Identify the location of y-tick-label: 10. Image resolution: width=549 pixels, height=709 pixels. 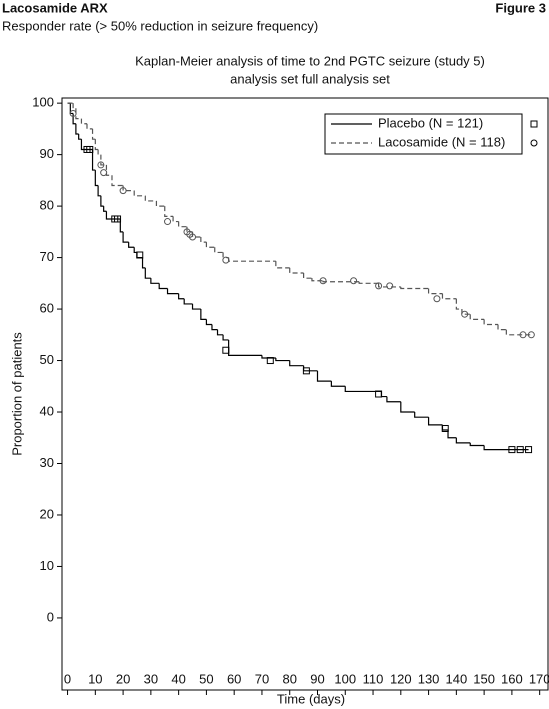
(47, 565).